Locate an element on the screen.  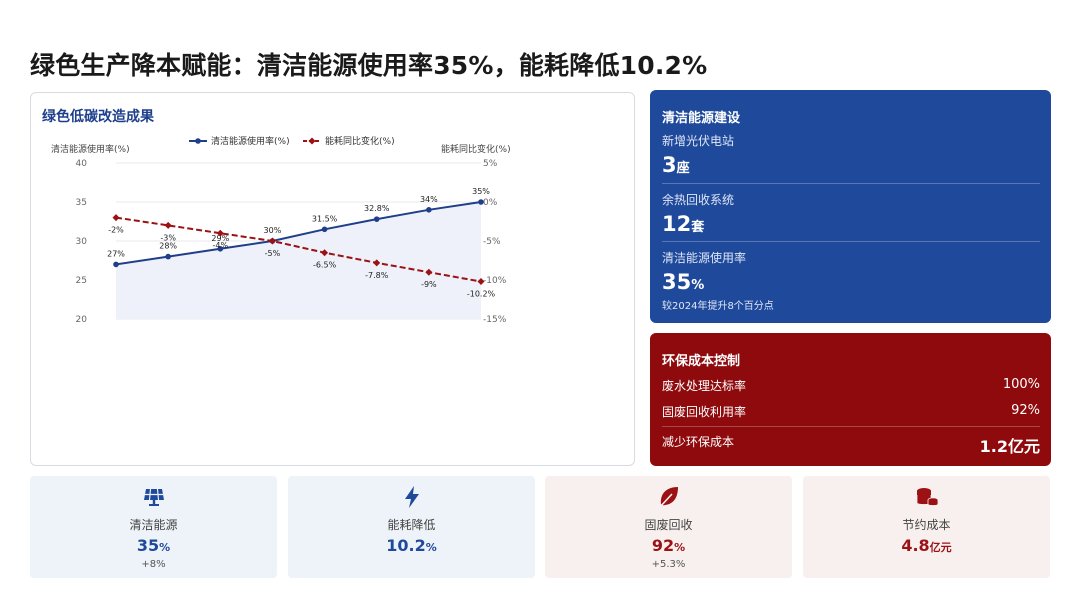
clean-energy-item: 清洁能源使用率 35% 较2024年提升8个百分点 is located at coordinates (851, 280).